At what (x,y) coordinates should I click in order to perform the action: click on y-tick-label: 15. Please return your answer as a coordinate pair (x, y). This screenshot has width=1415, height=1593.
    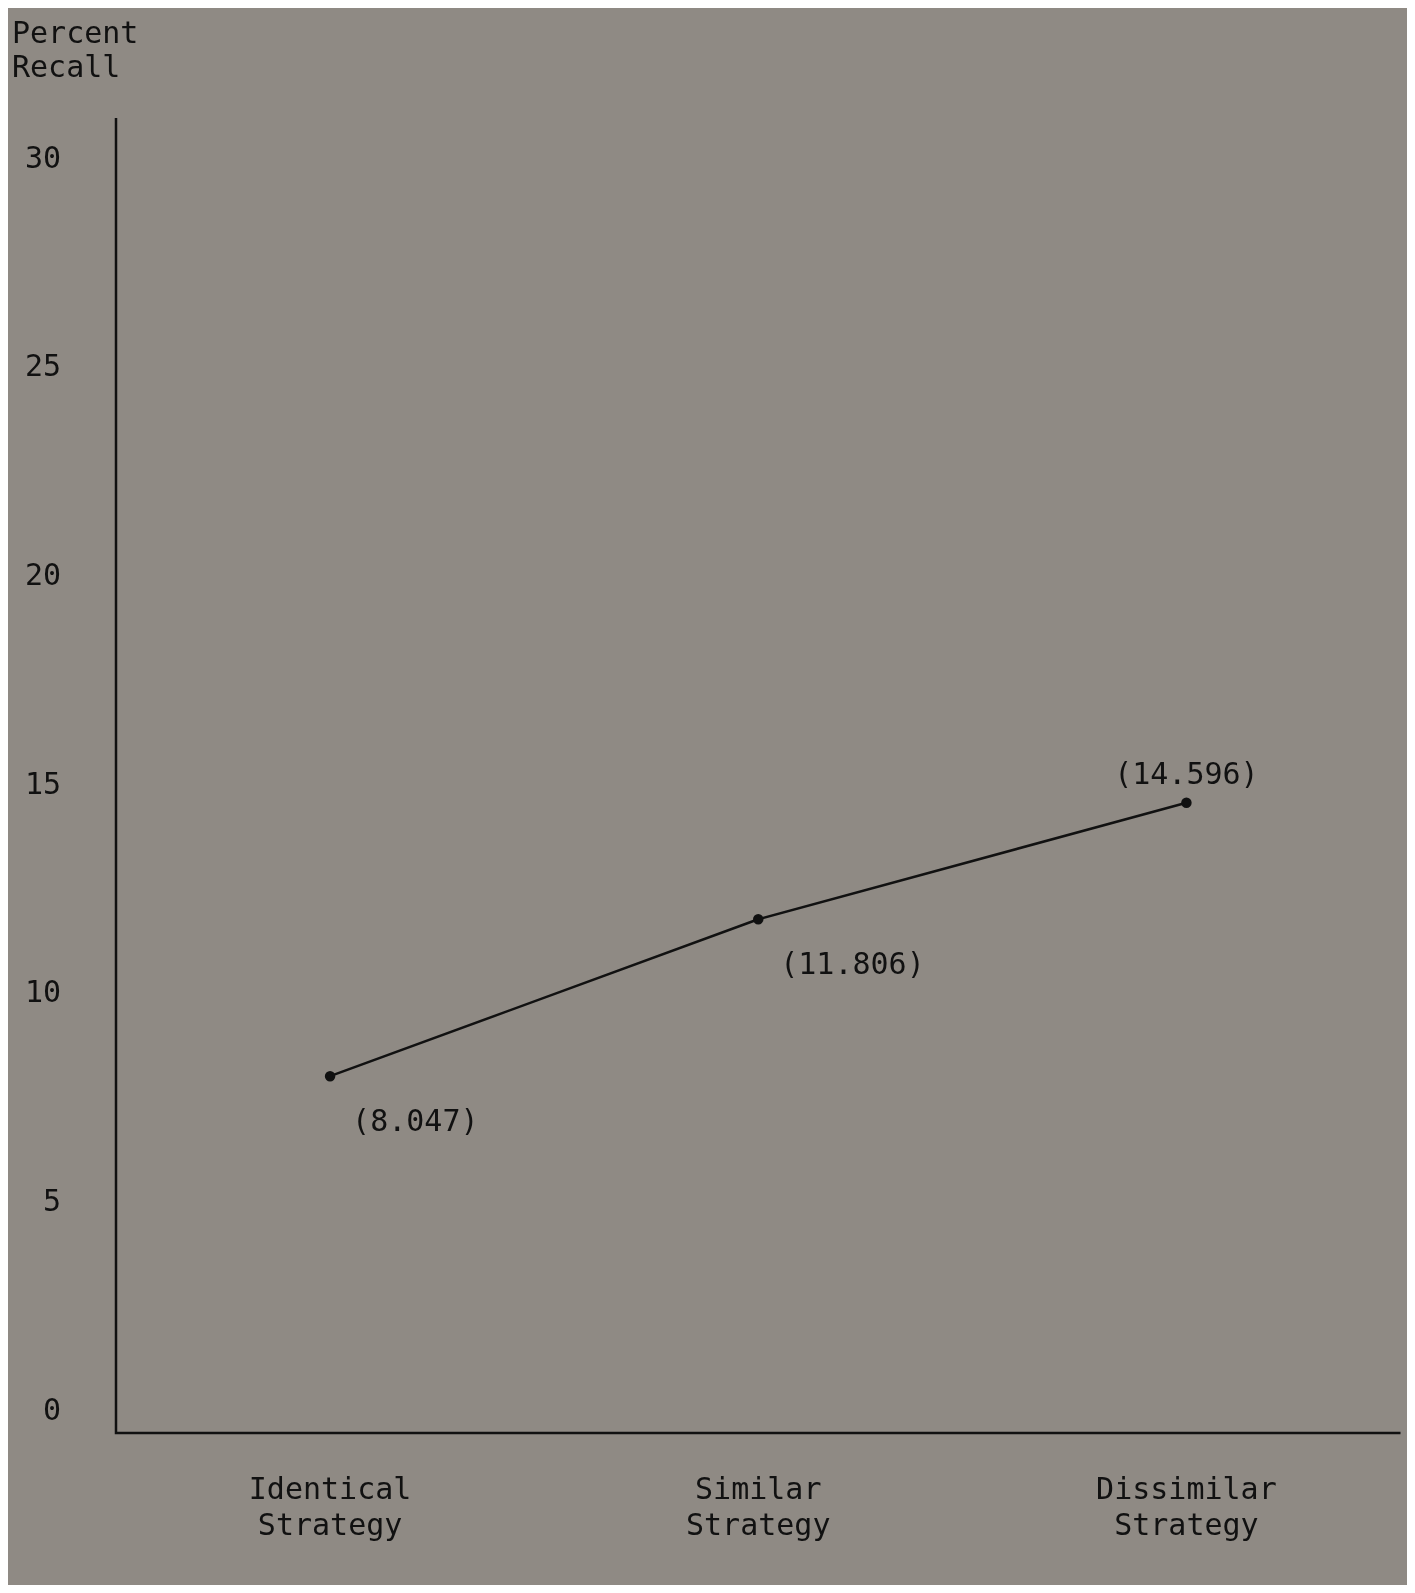
    Looking at the image, I should click on (42, 783).